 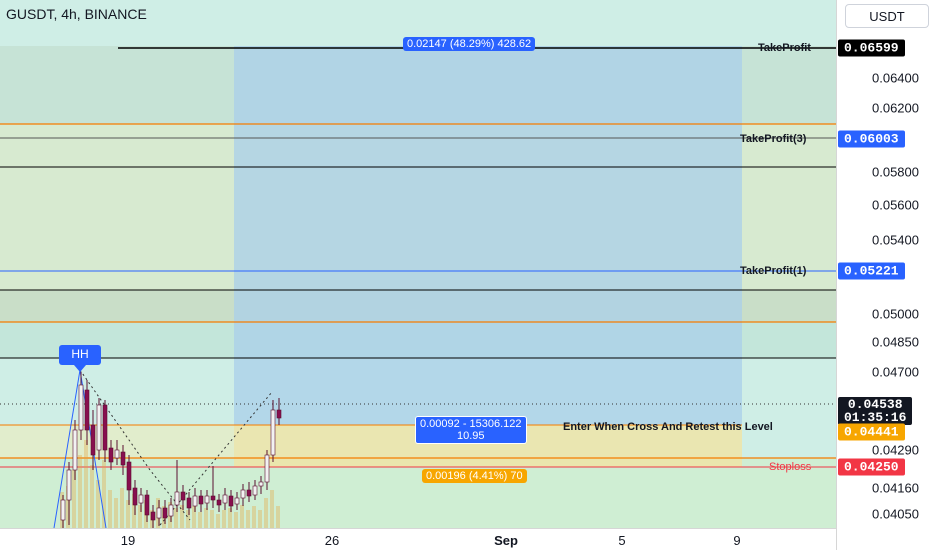 What do you see at coordinates (895, 172) in the screenshot?
I see `price-tick: 0.05800` at bounding box center [895, 172].